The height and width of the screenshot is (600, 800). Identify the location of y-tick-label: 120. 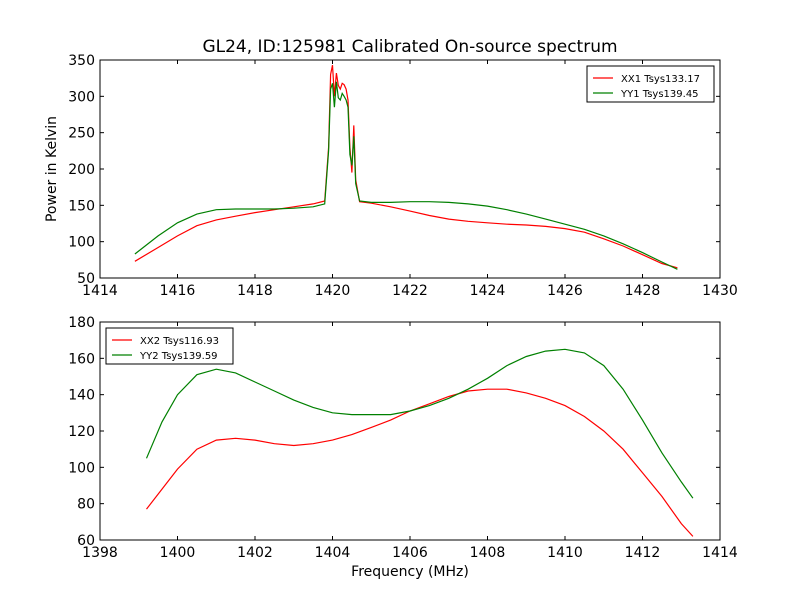
(81, 432).